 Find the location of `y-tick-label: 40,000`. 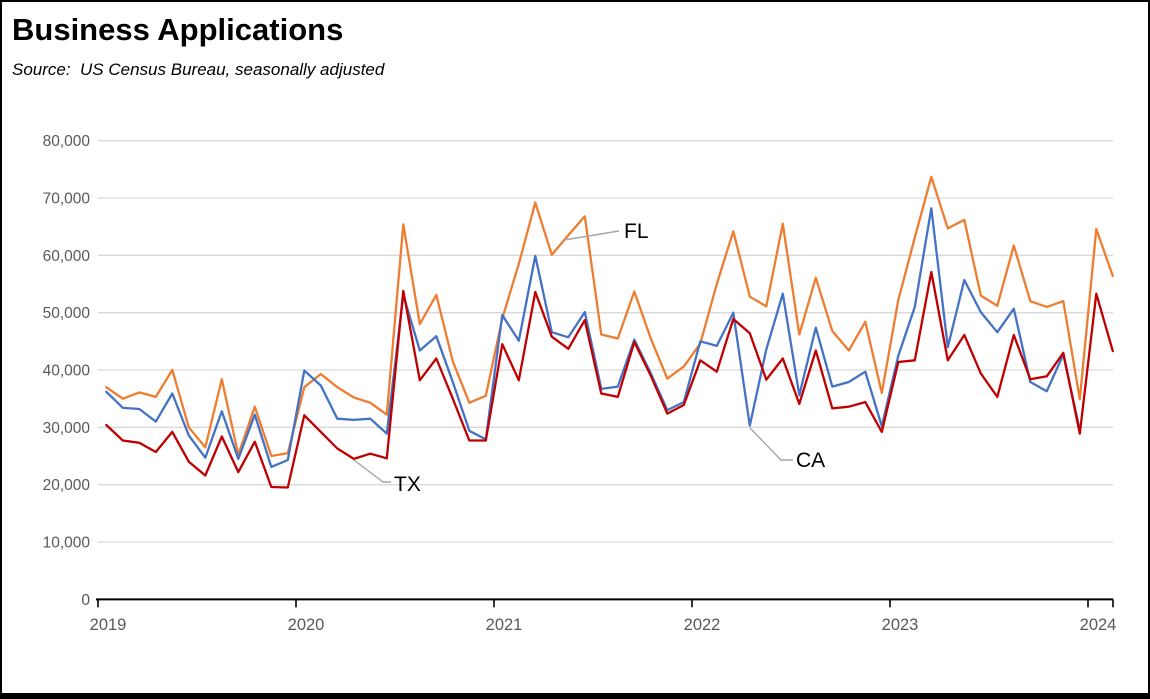

y-tick-label: 40,000 is located at coordinates (67, 370).